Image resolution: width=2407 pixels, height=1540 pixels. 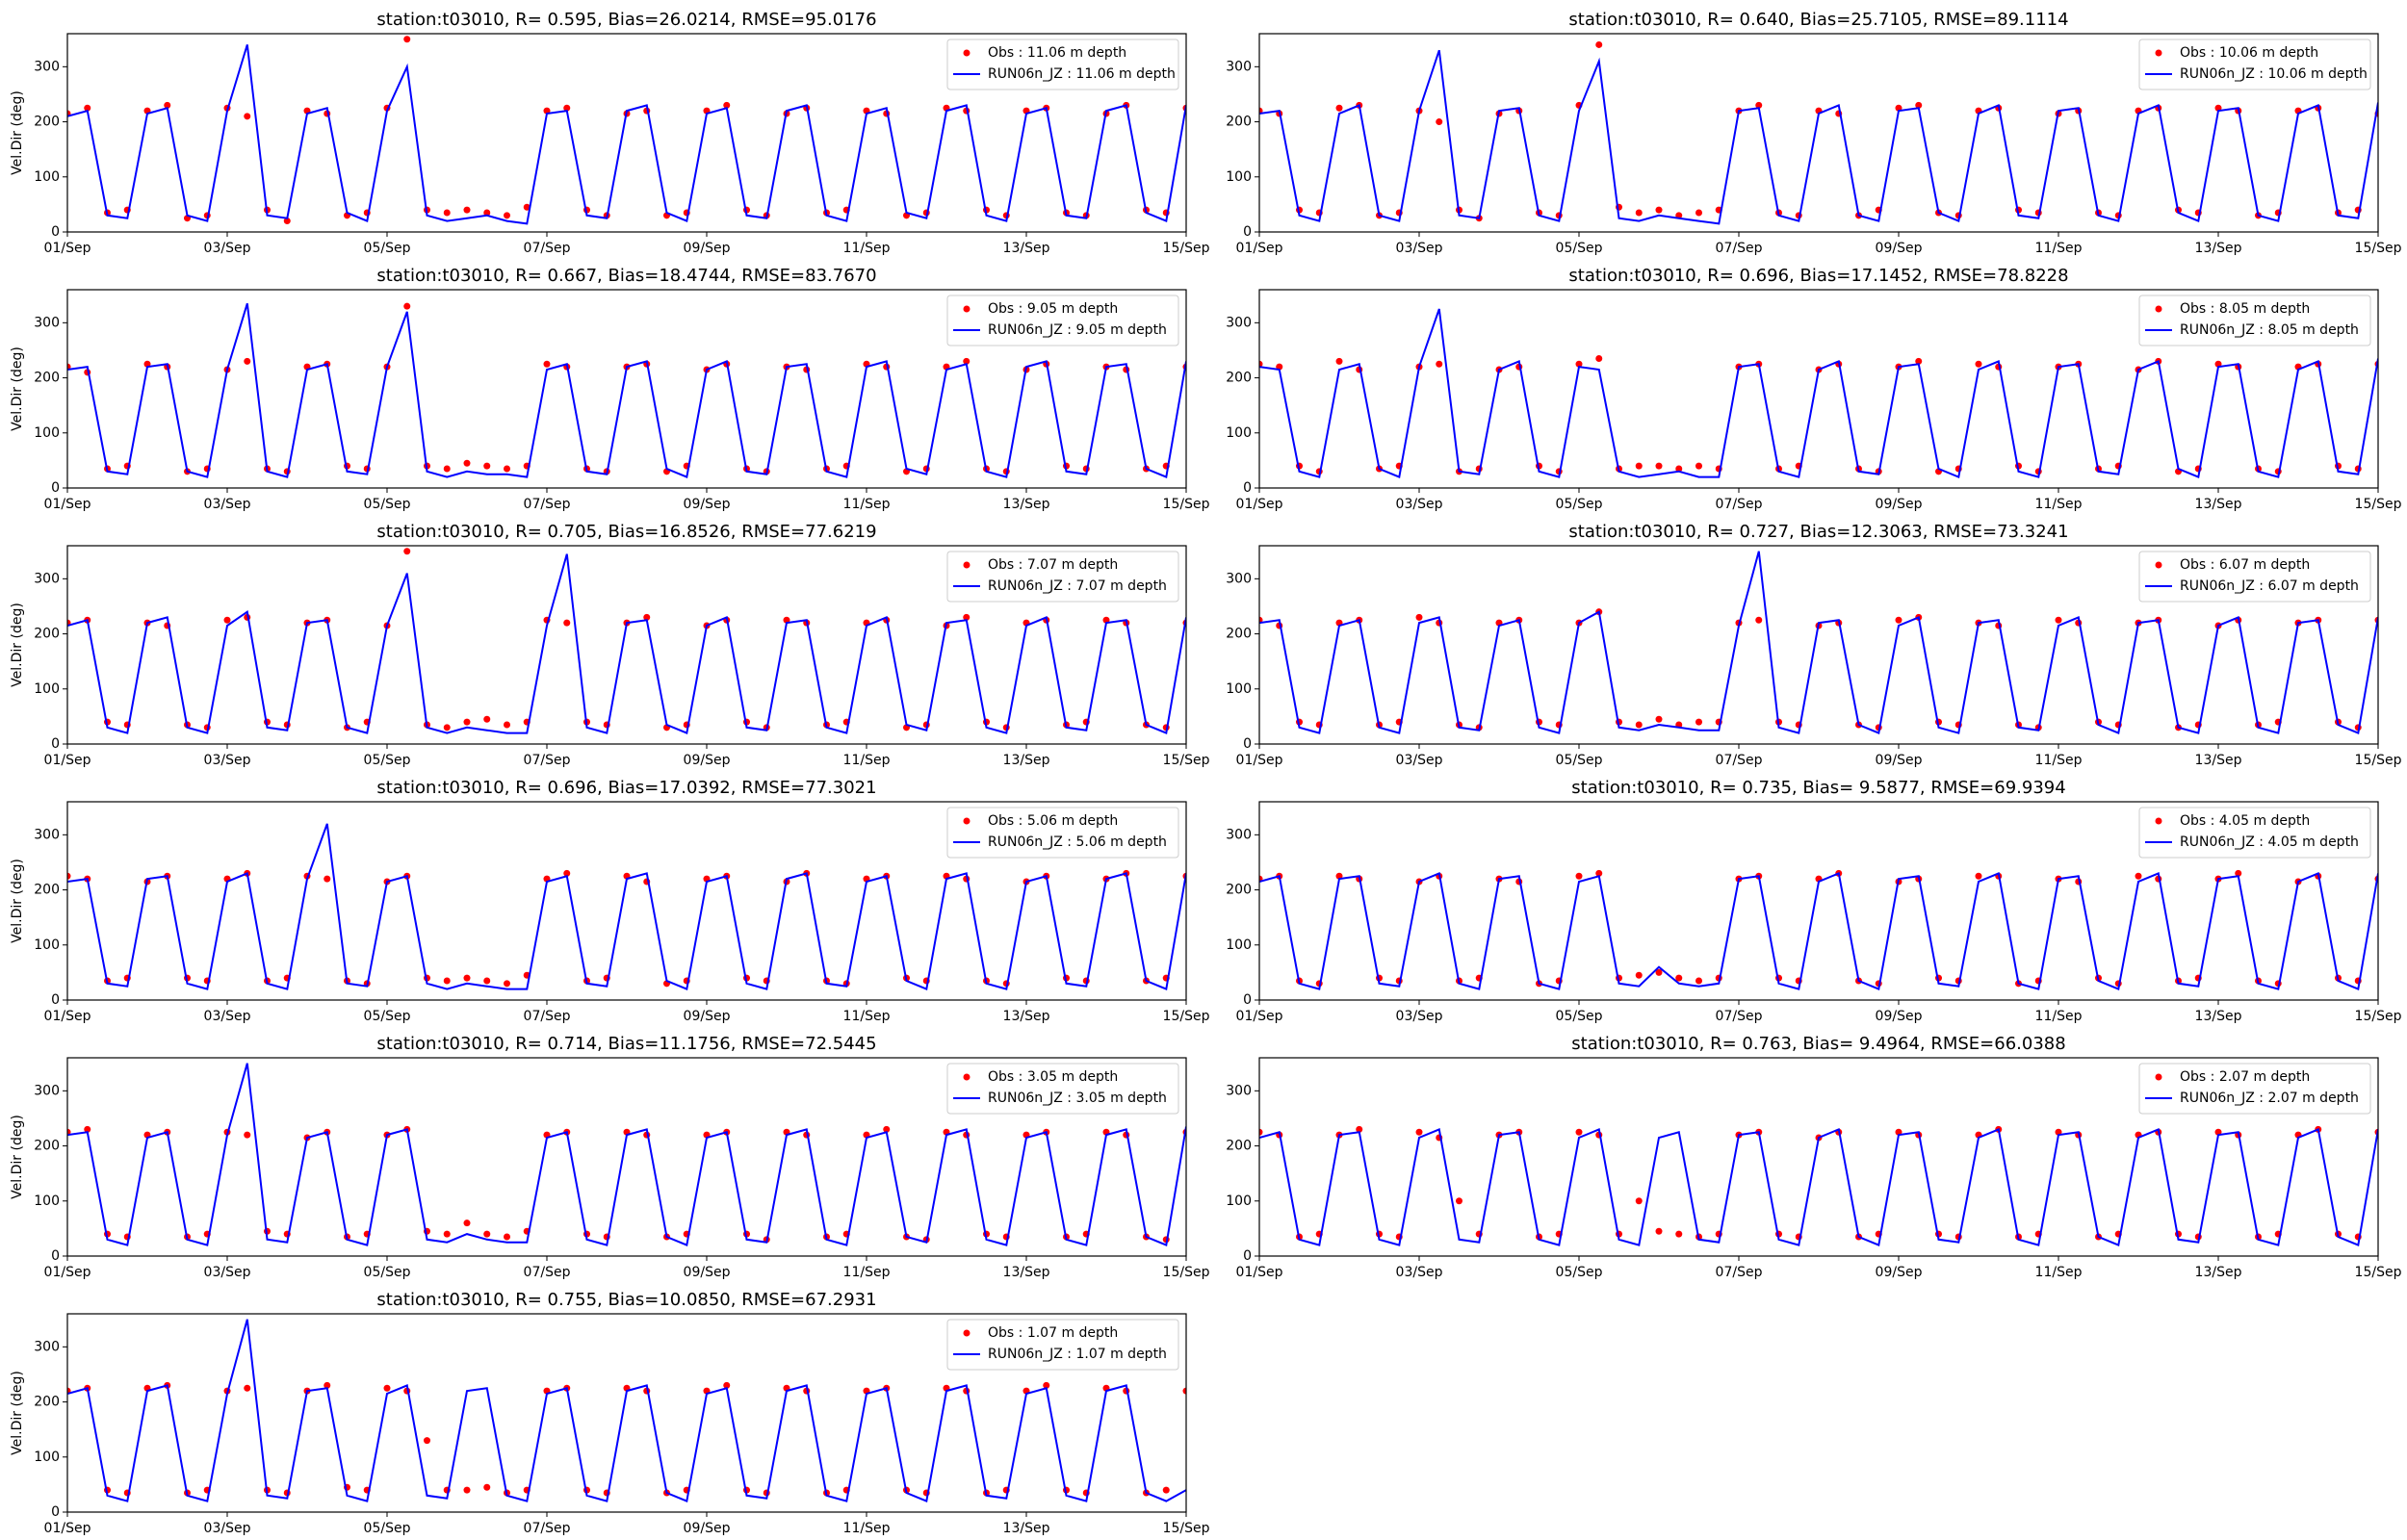 What do you see at coordinates (1057, 53) in the screenshot?
I see `legend-label: Obs : 11.06 m depth` at bounding box center [1057, 53].